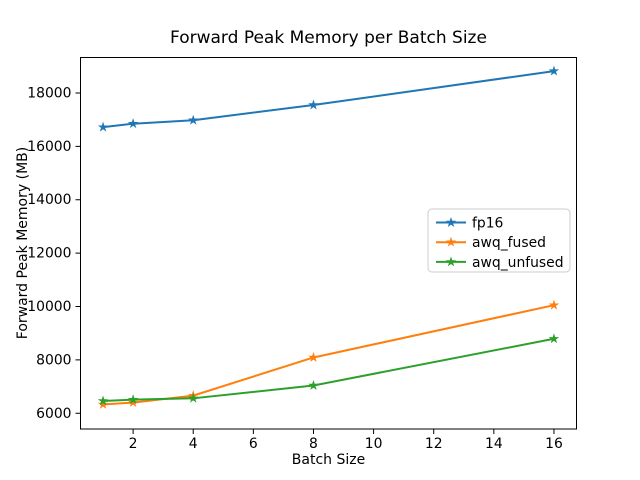  I want to click on y-tick-label: 12000, so click(49, 254).